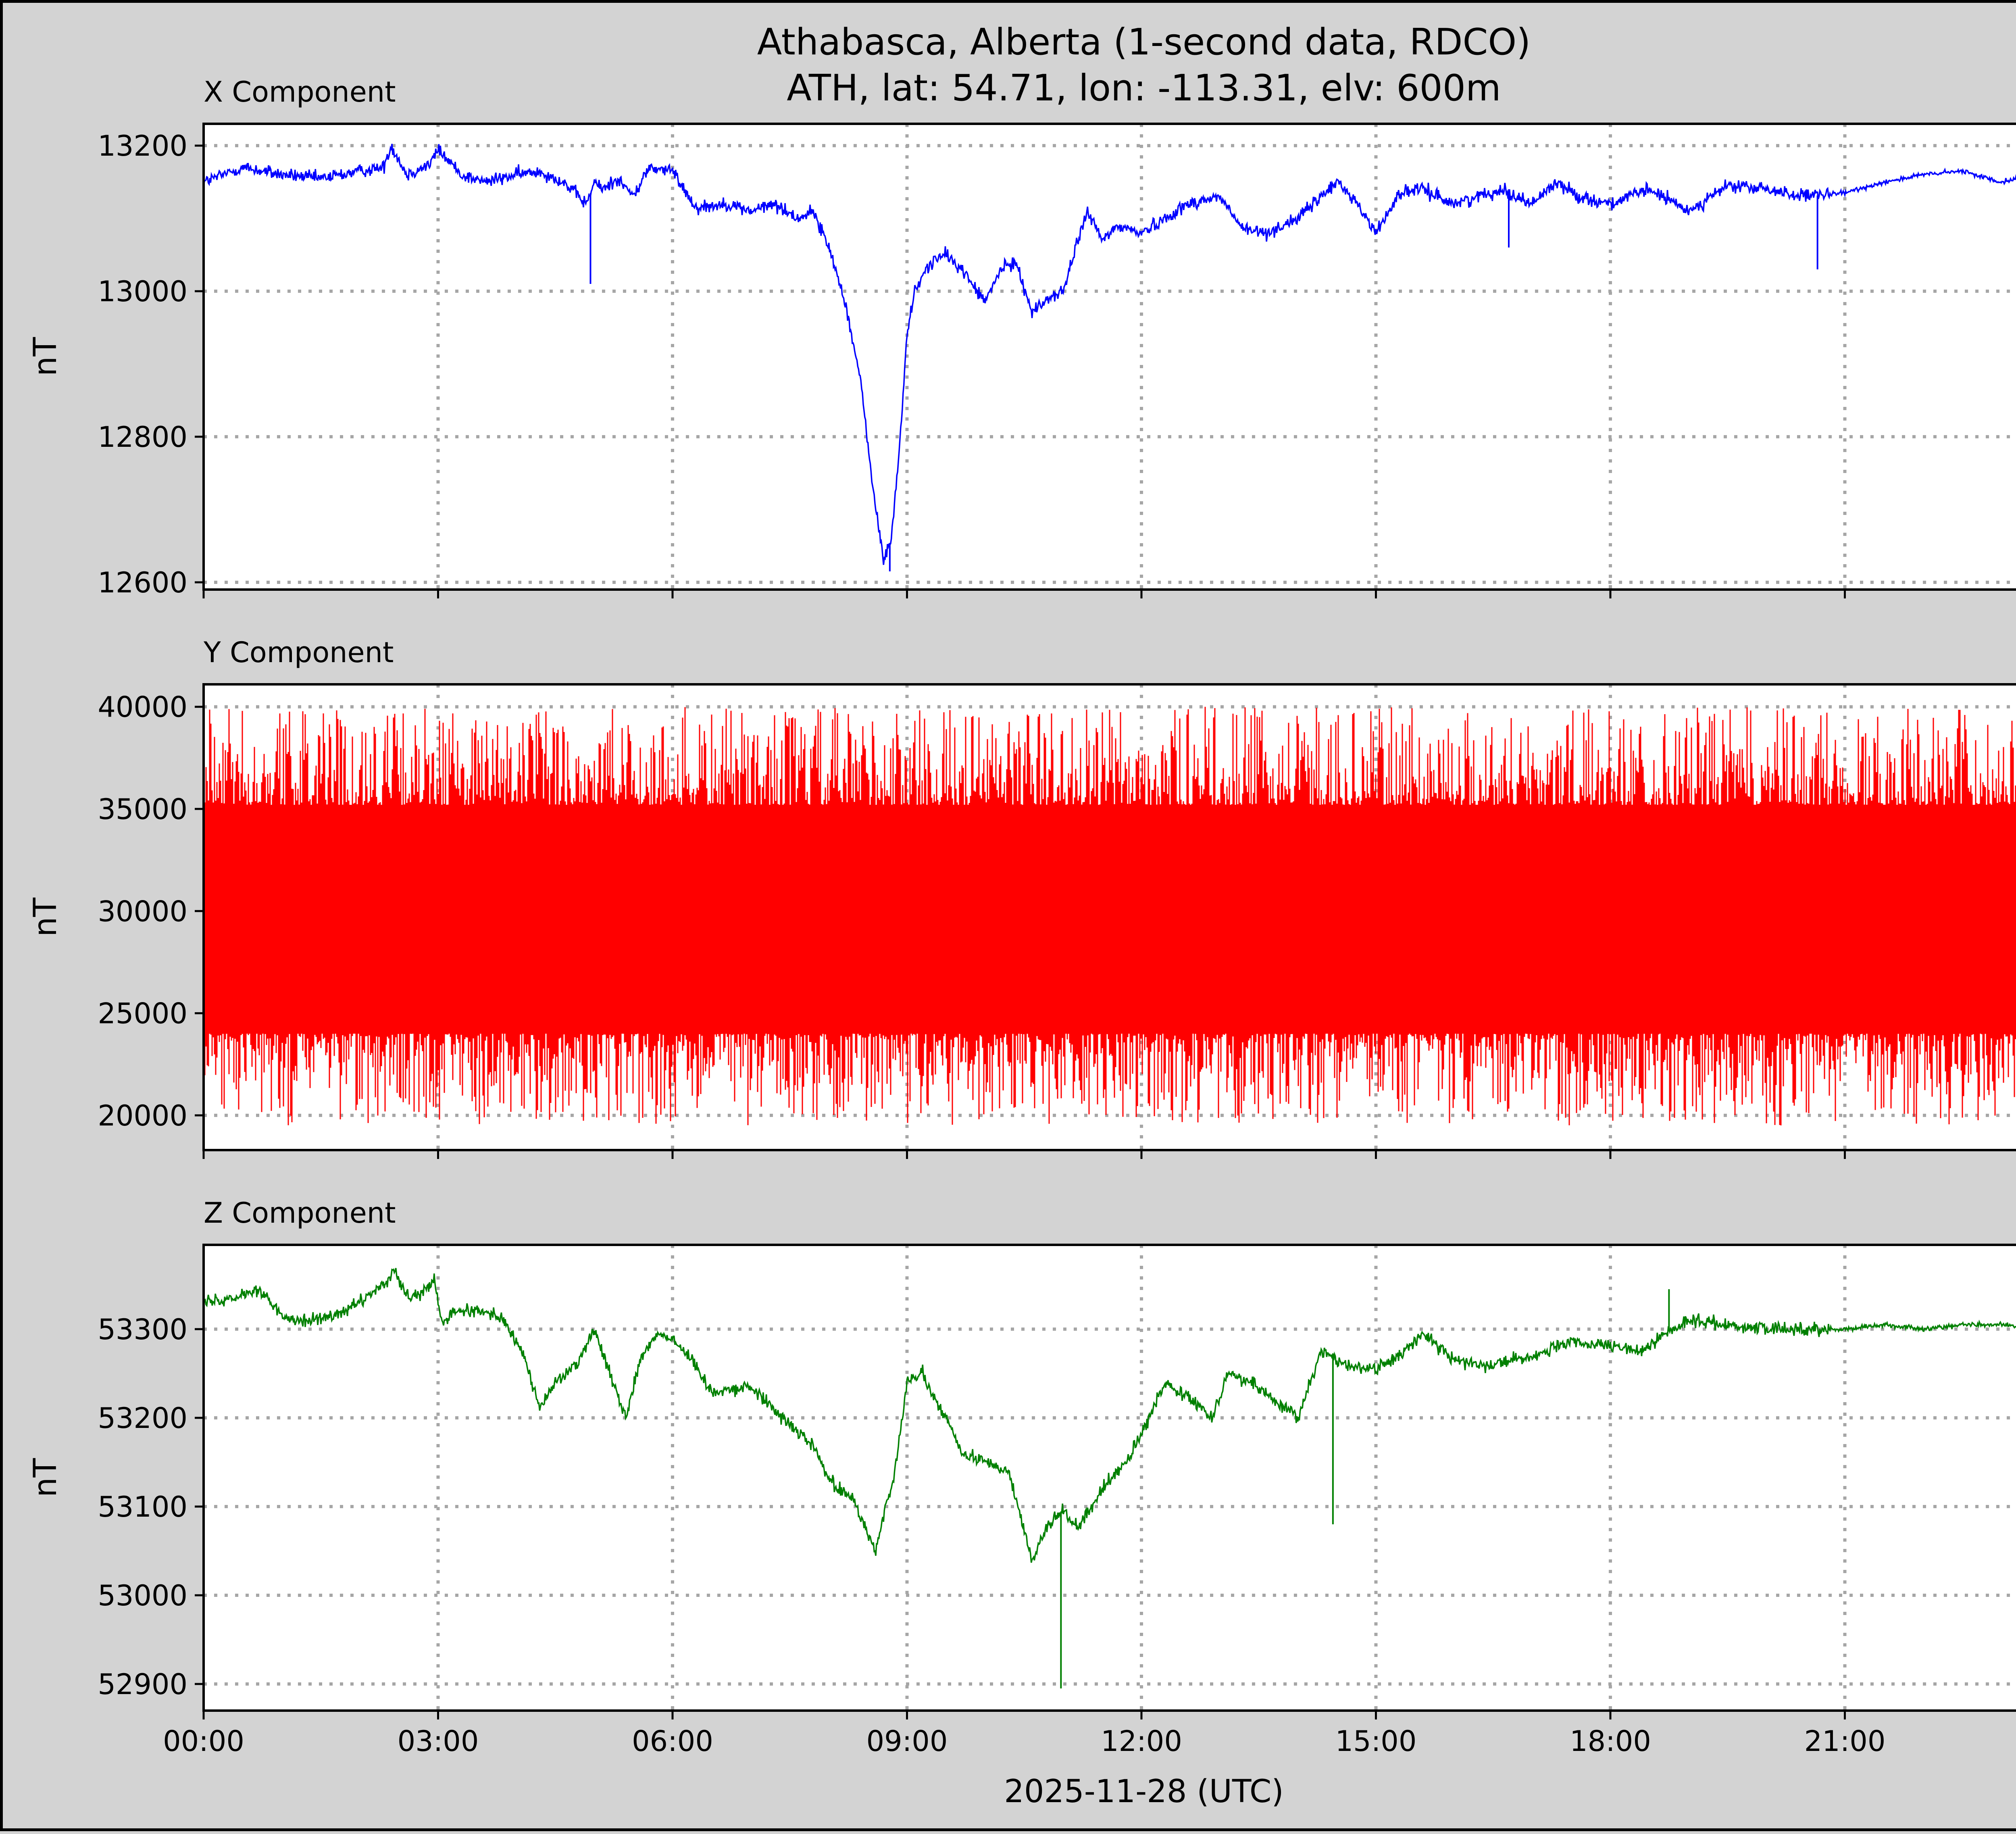  What do you see at coordinates (142, 1595) in the screenshot?
I see `y-tick-label: 53000` at bounding box center [142, 1595].